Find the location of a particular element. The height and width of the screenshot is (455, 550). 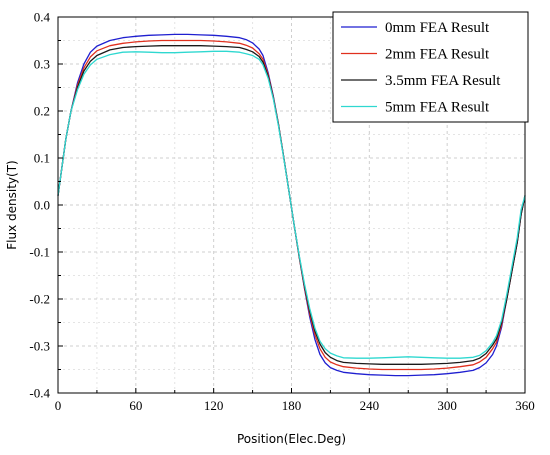

y-tick-label: -0.2 is located at coordinates (39, 299).